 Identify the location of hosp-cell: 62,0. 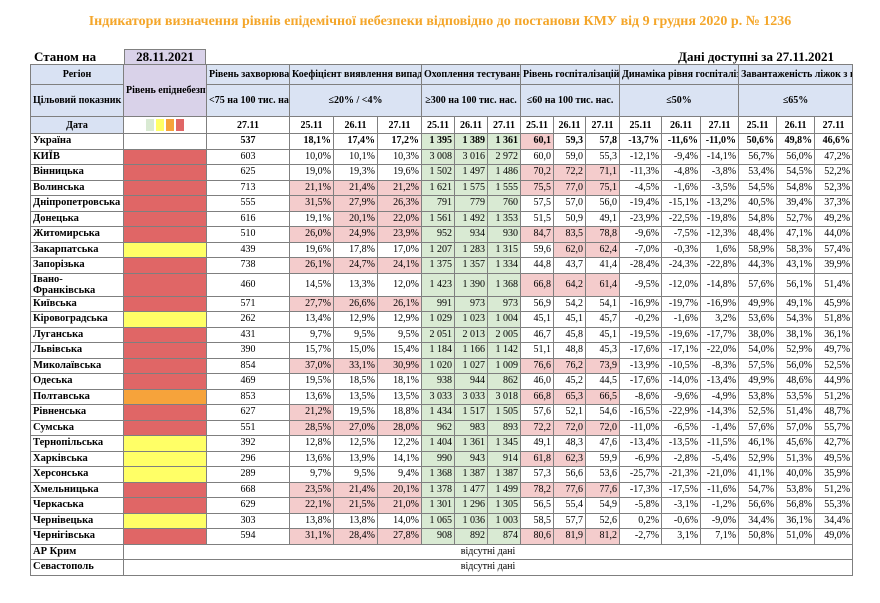
(570, 249).